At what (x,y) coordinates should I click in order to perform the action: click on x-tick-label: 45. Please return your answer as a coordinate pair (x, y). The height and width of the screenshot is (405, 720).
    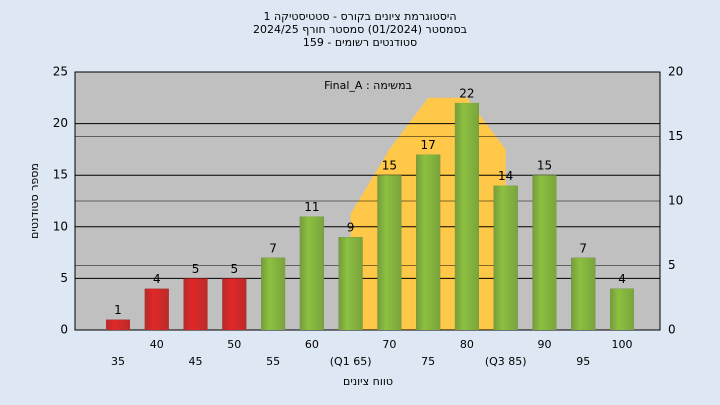
    Looking at the image, I should click on (196, 361).